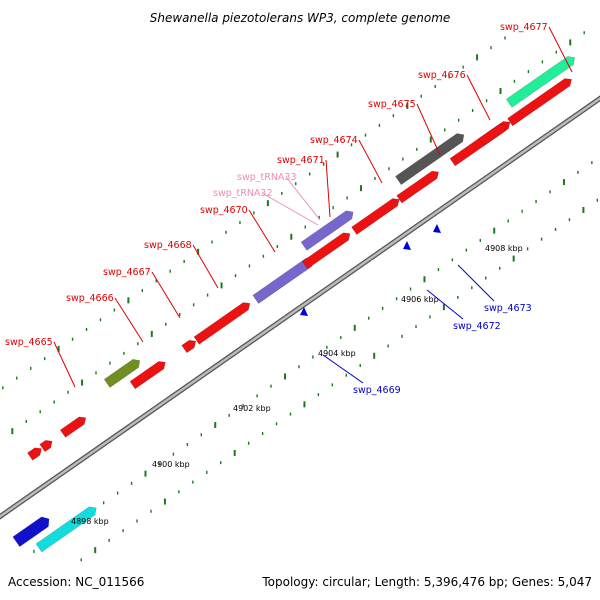 This screenshot has width=600, height=600. What do you see at coordinates (168, 245) in the screenshot?
I see `gene-label-swp_4668: swp_4668` at bounding box center [168, 245].